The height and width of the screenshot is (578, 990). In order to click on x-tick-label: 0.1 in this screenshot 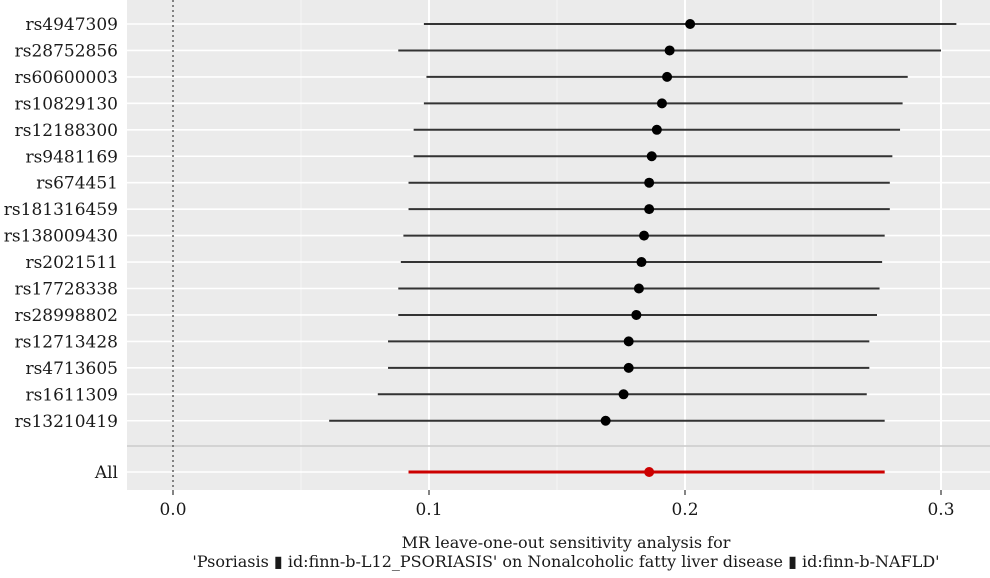, I will do `click(428, 510)`.